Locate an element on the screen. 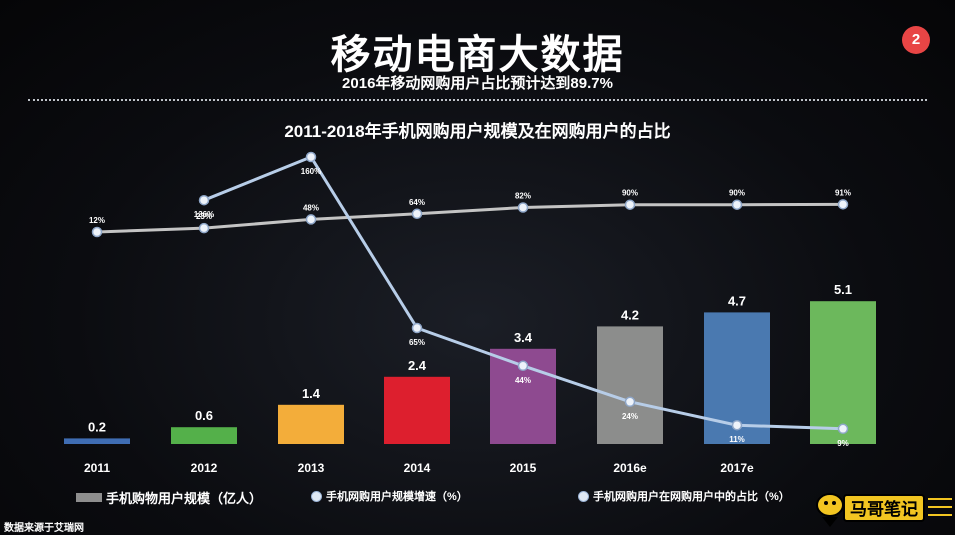  growth-point-label: 136% is located at coordinates (204, 214).